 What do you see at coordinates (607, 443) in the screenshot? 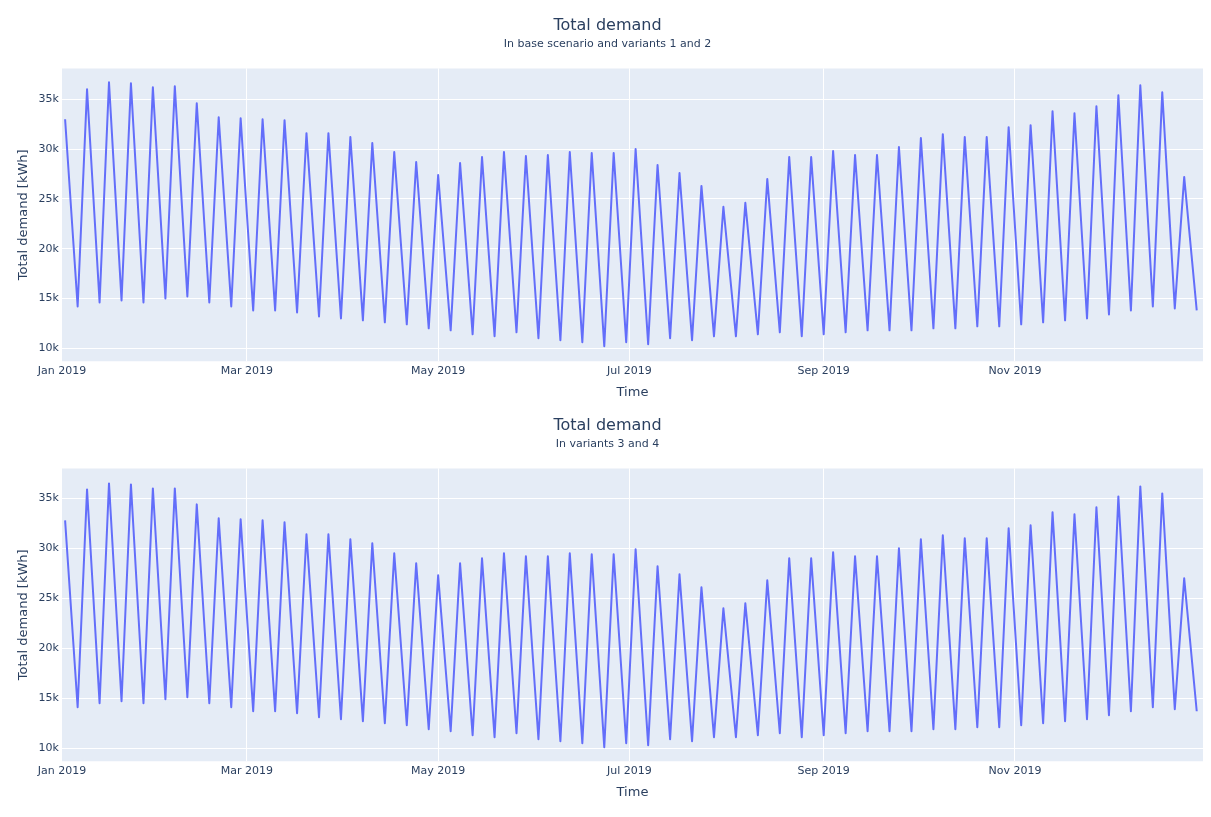
I see `chart-subtitle: In variants 3 and 4` at bounding box center [607, 443].